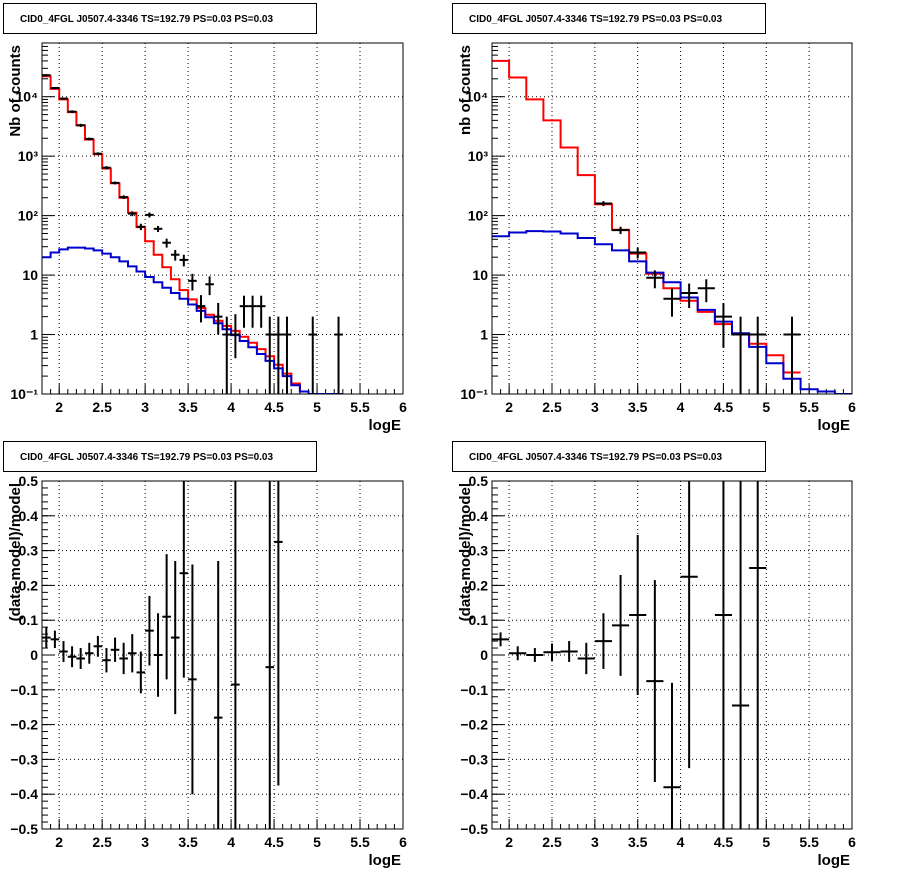  What do you see at coordinates (480, 275) in the screenshot?
I see `y-tick-label: 10` at bounding box center [480, 275].